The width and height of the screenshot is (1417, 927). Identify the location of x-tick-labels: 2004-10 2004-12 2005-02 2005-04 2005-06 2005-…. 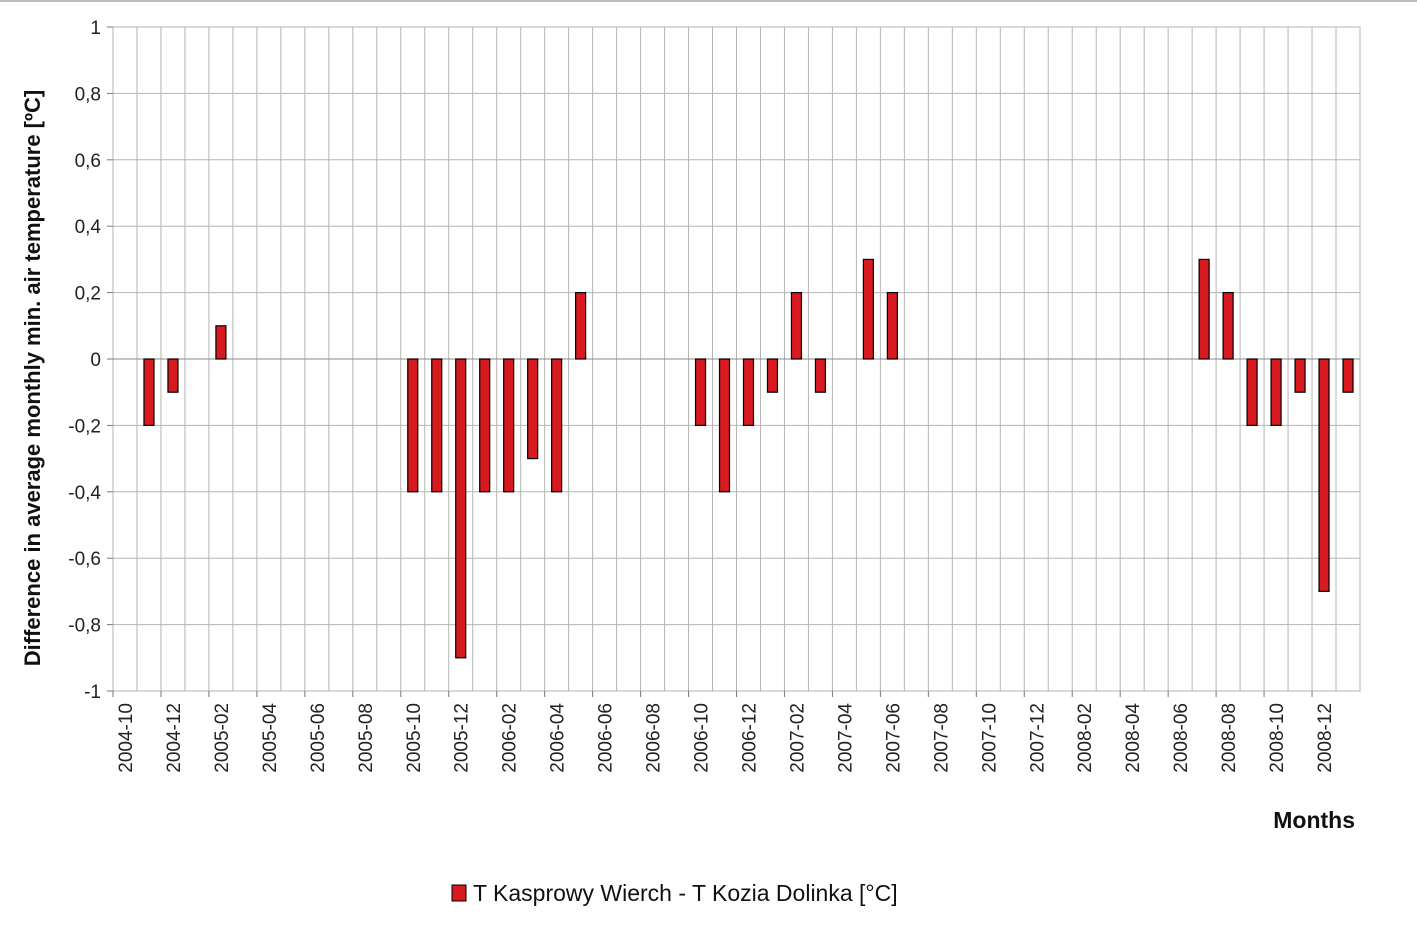
(726, 738).